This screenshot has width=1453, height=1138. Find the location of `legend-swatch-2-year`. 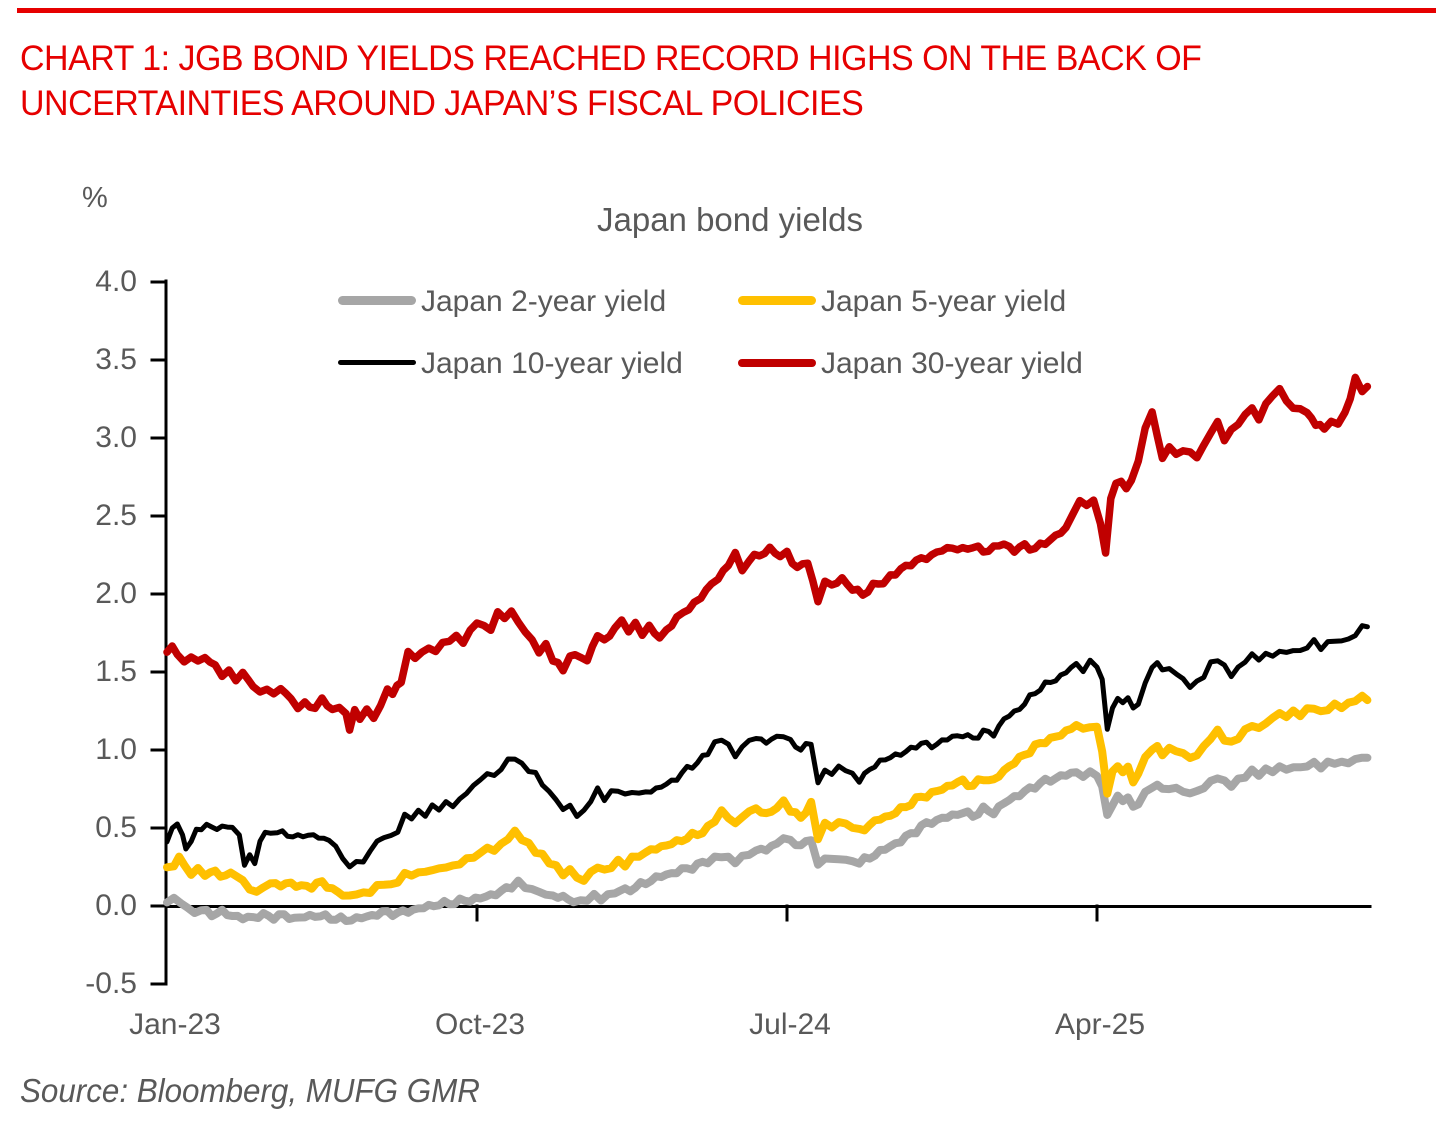

legend-swatch-2-year is located at coordinates (377, 300).